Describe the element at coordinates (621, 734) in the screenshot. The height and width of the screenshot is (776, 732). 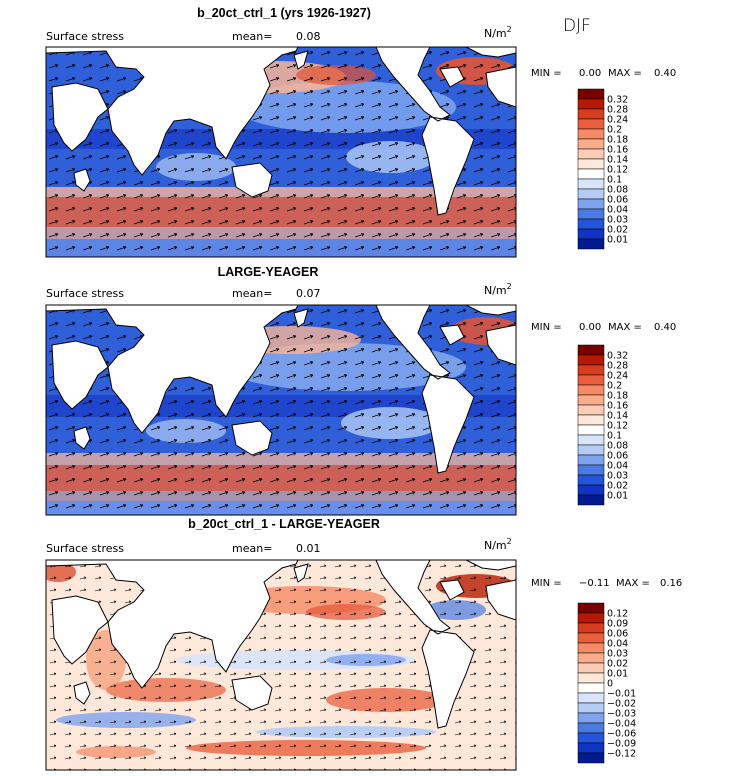
I see `colorbar-tick-label: −0.06` at that location.